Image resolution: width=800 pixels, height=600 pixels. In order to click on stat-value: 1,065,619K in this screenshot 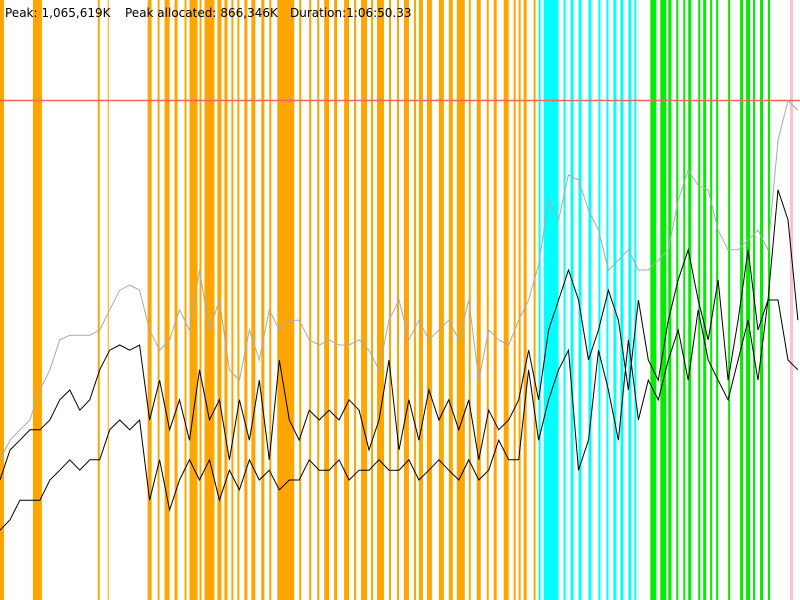, I will do `click(77, 13)`.